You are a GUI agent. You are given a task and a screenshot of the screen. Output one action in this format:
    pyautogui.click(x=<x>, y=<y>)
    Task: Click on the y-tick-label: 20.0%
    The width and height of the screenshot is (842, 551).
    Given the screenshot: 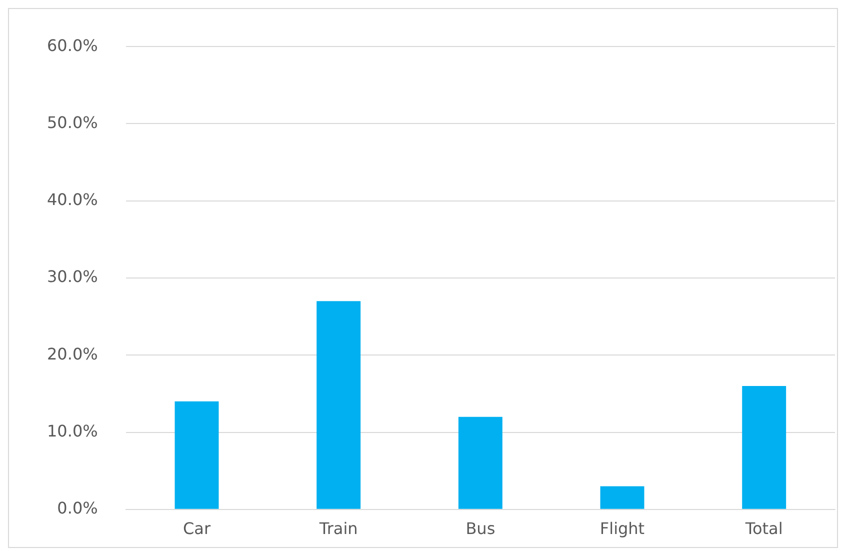 What is the action you would take?
    pyautogui.click(x=72, y=354)
    